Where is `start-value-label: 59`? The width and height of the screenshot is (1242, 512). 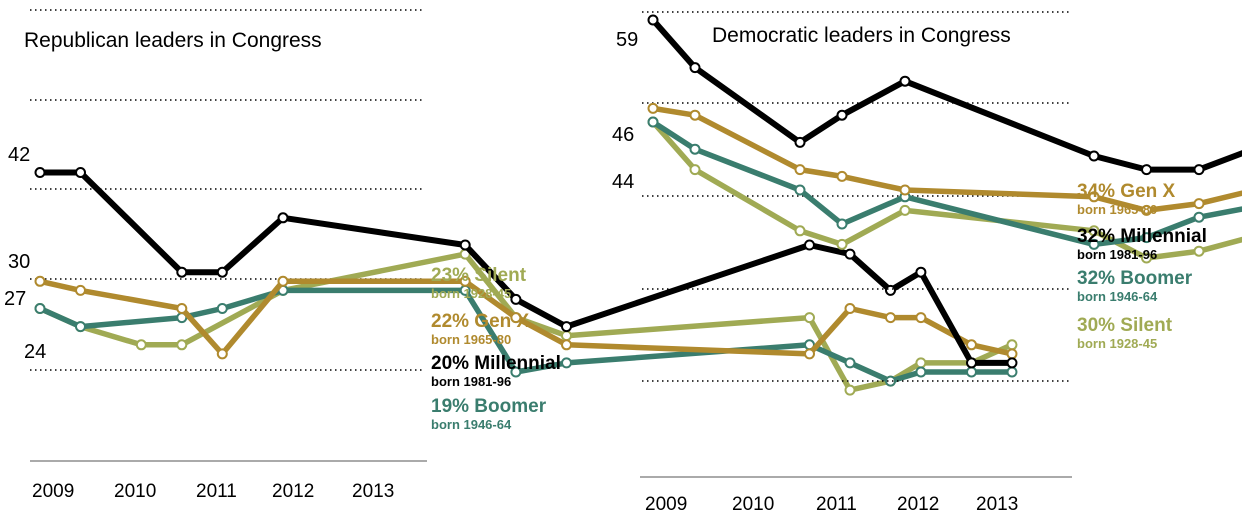 start-value-label: 59 is located at coordinates (627, 40).